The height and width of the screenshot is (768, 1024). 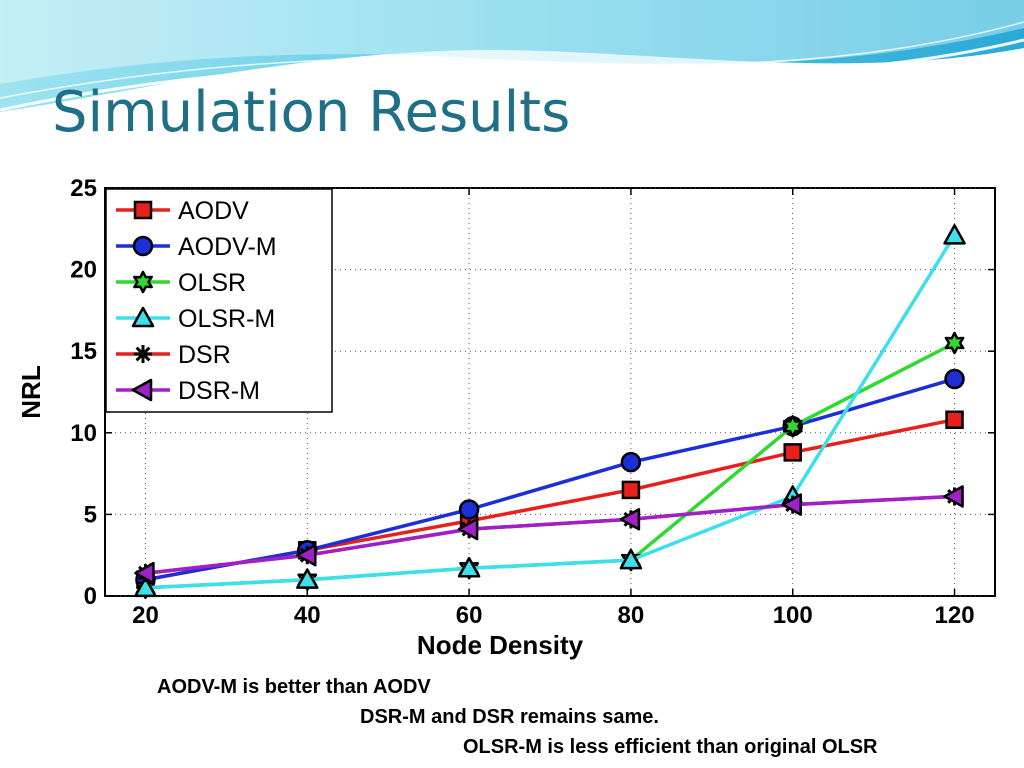 I want to click on legend-label: OLSR, so click(x=212, y=283).